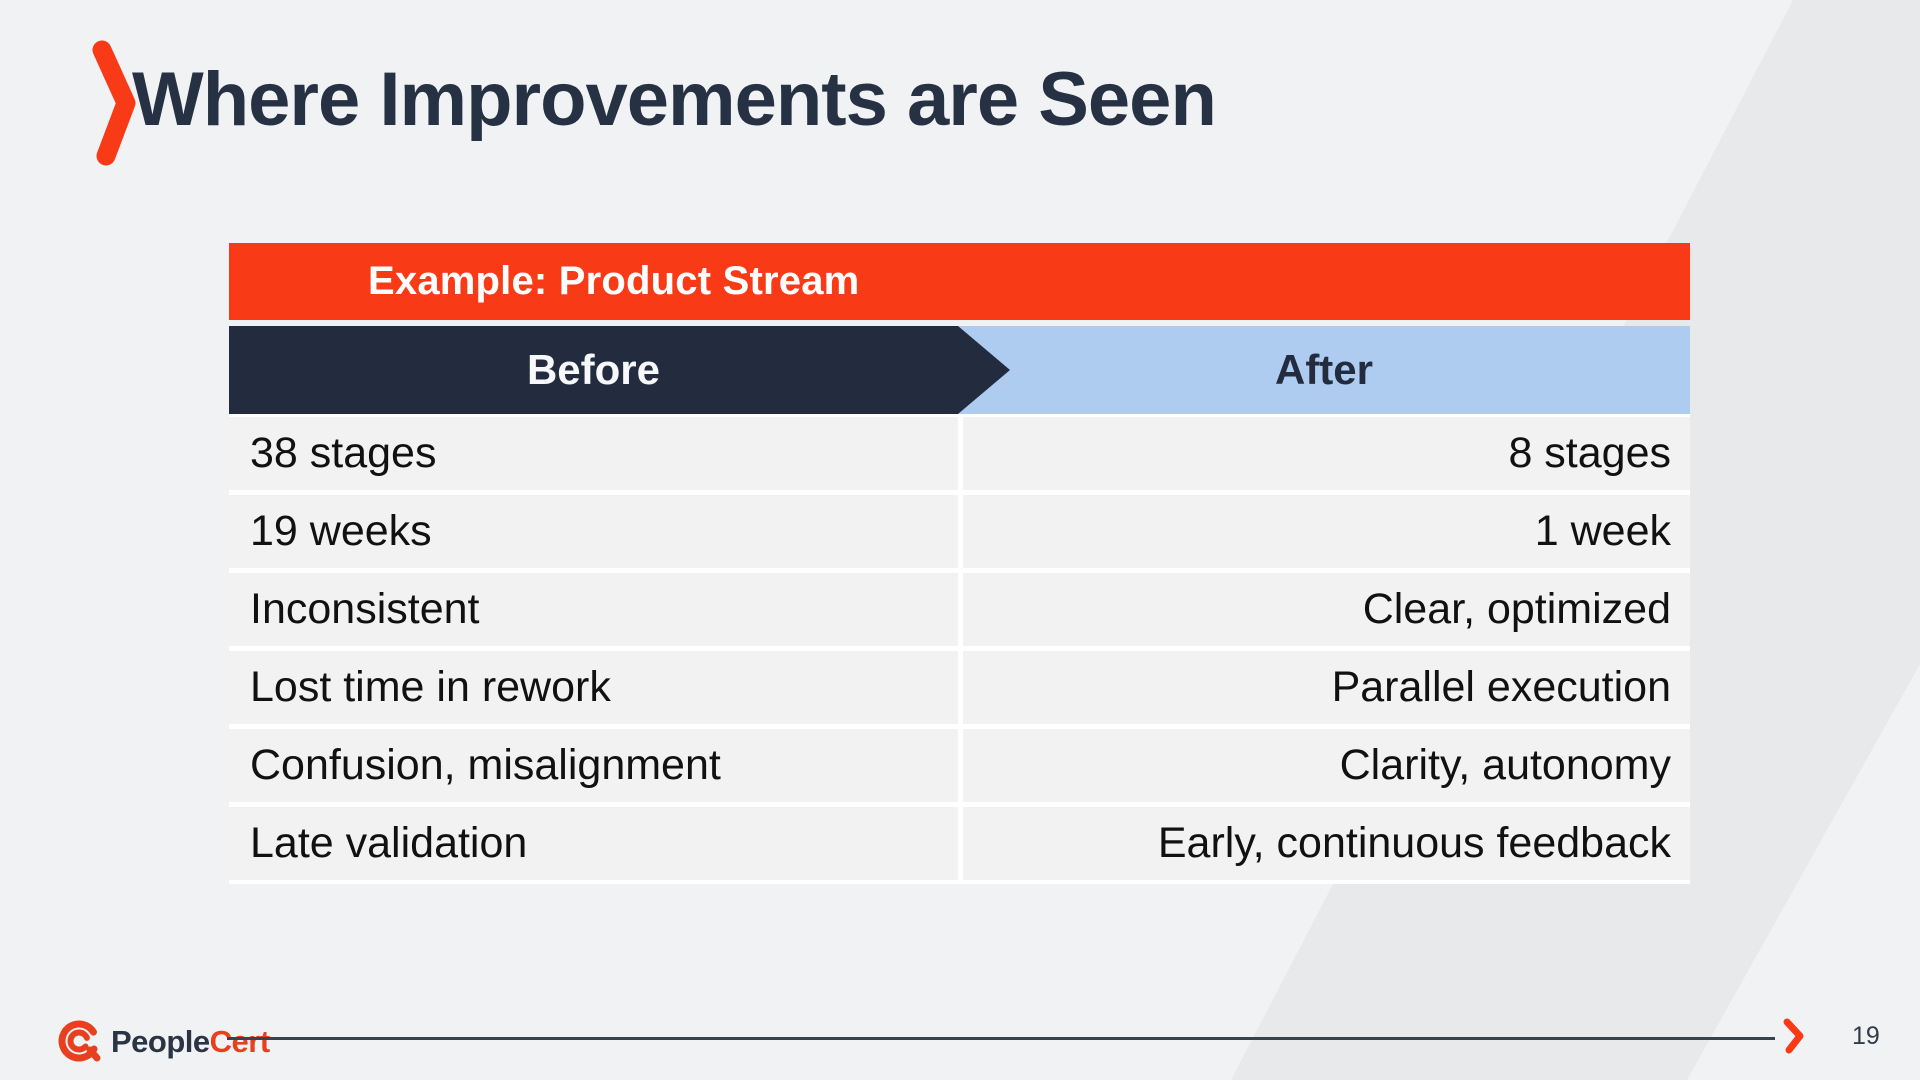  I want to click on after-column-band, so click(1324, 370).